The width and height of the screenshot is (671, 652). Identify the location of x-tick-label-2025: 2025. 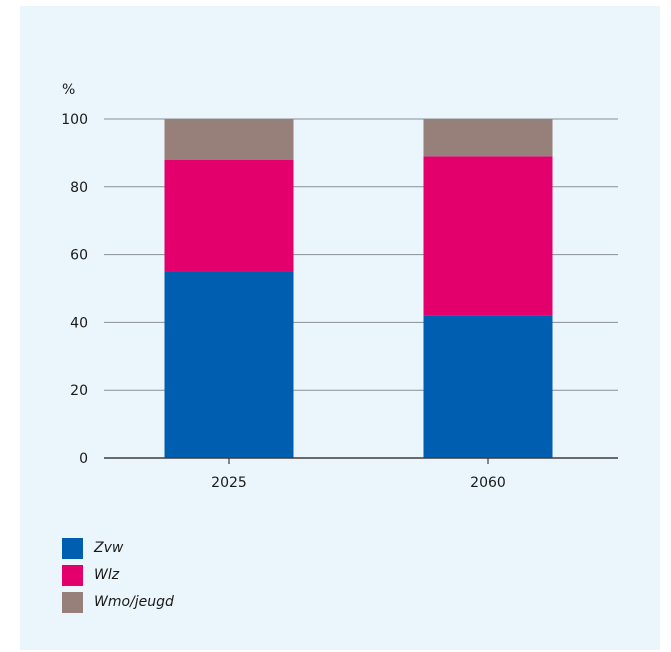
(229, 483).